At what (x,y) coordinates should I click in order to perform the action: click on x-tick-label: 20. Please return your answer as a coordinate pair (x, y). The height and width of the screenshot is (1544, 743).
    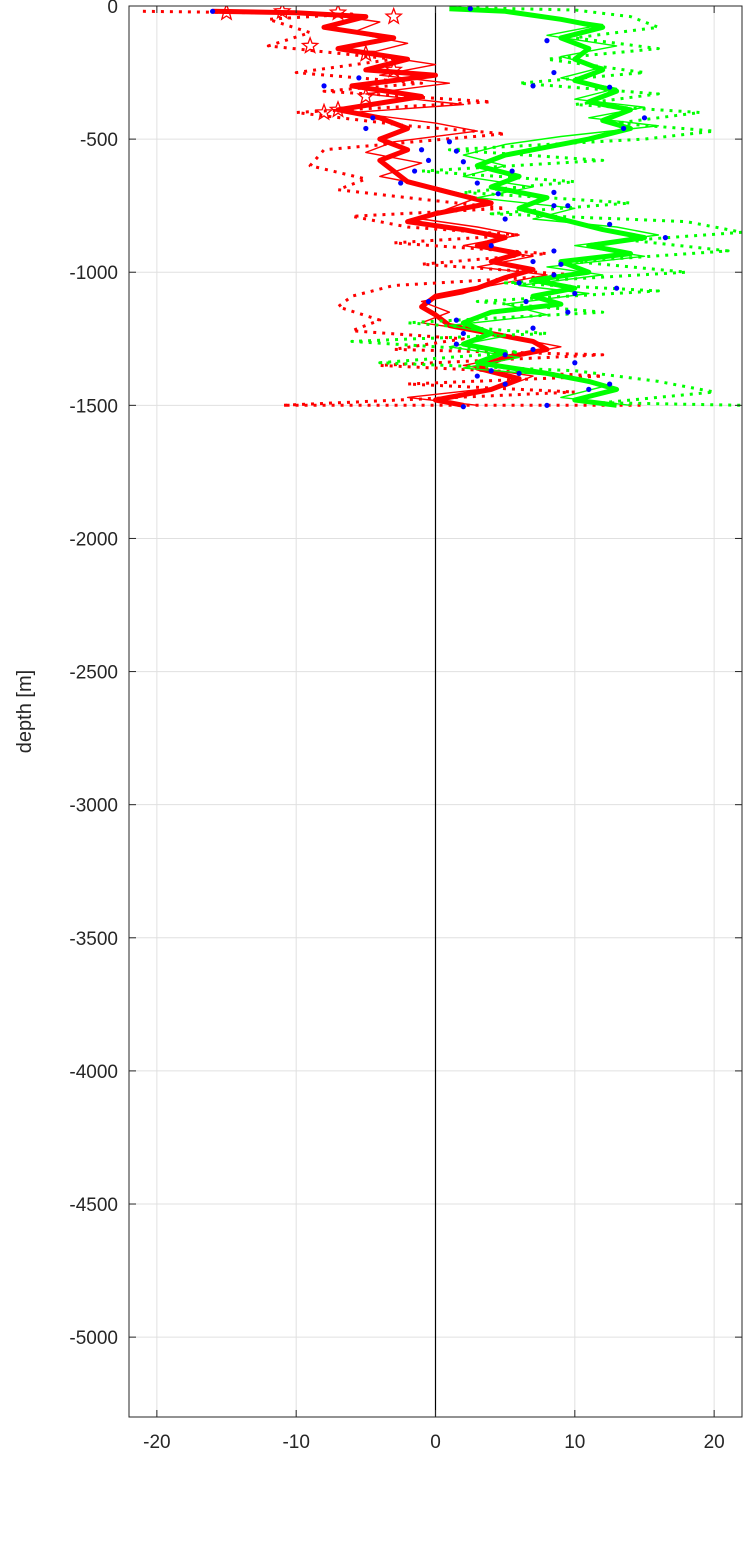
    Looking at the image, I should click on (714, 1442).